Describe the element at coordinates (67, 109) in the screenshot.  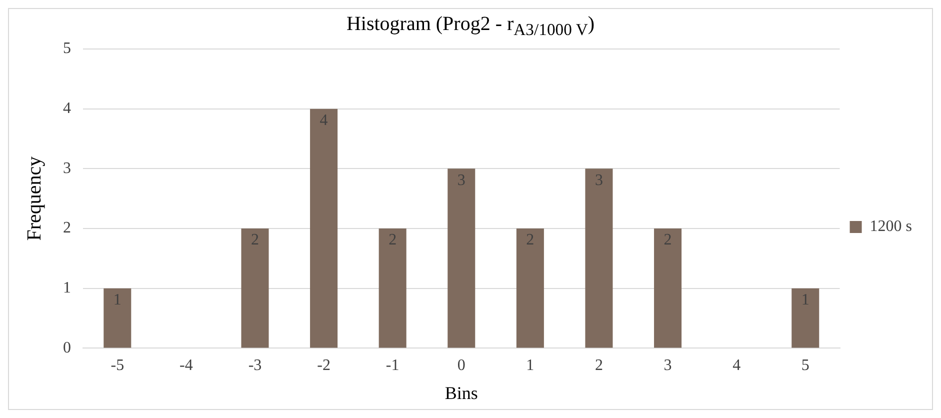
I see `y-tick-label: 4` at that location.